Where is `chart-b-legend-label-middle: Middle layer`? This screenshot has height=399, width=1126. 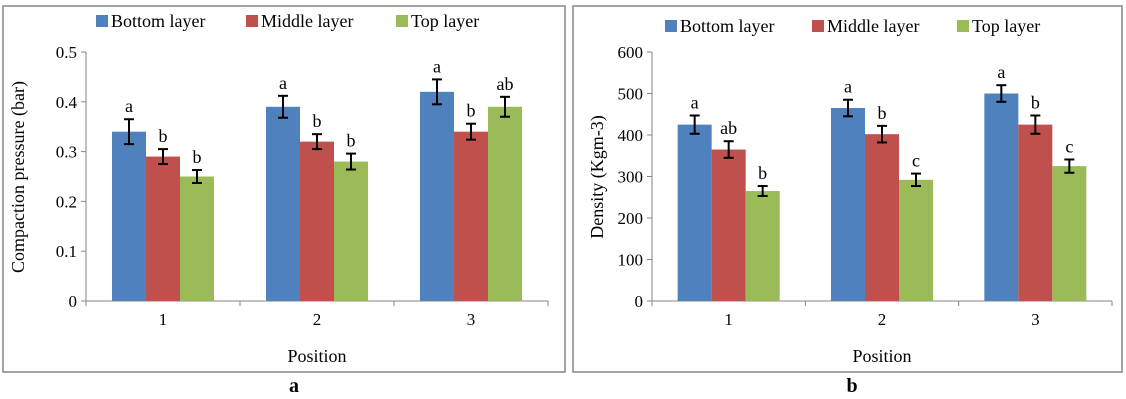
chart-b-legend-label-middle: Middle layer is located at coordinates (873, 26).